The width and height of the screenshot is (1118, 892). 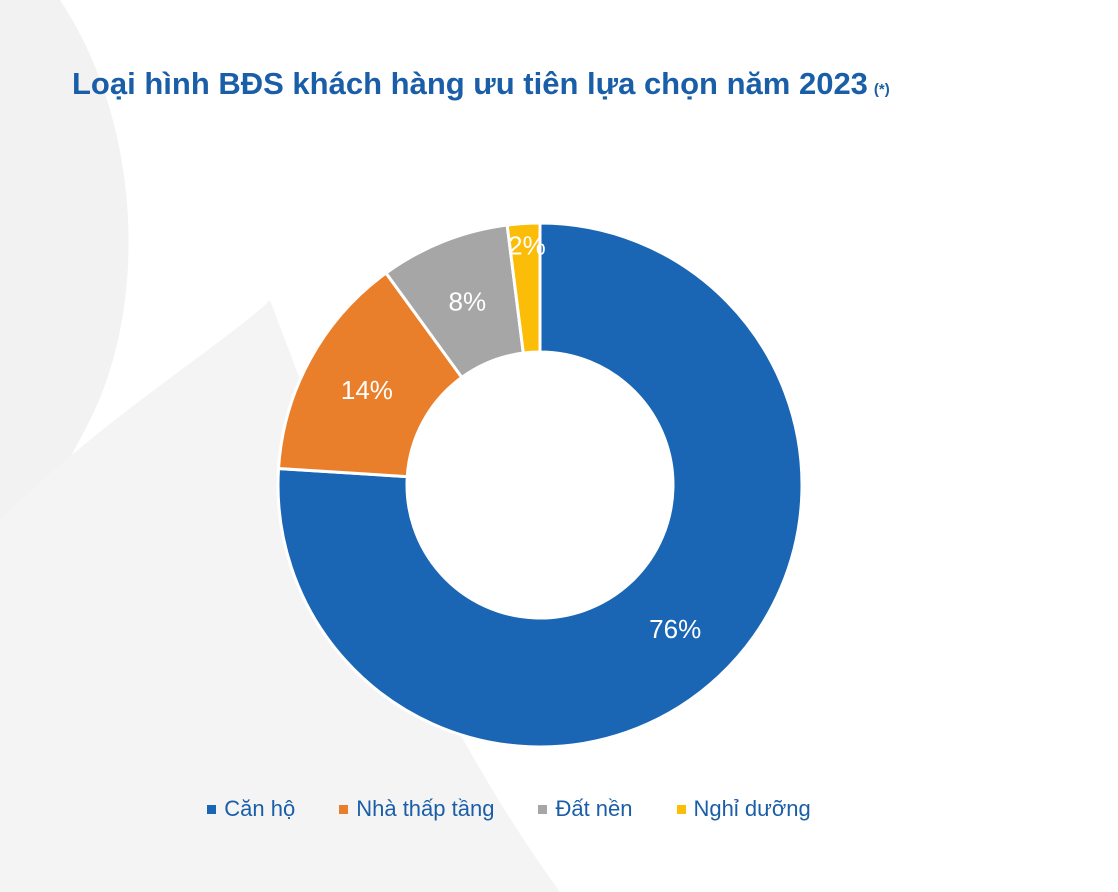 What do you see at coordinates (752, 808) in the screenshot?
I see `legend-label: Nghỉ dưỡng` at bounding box center [752, 808].